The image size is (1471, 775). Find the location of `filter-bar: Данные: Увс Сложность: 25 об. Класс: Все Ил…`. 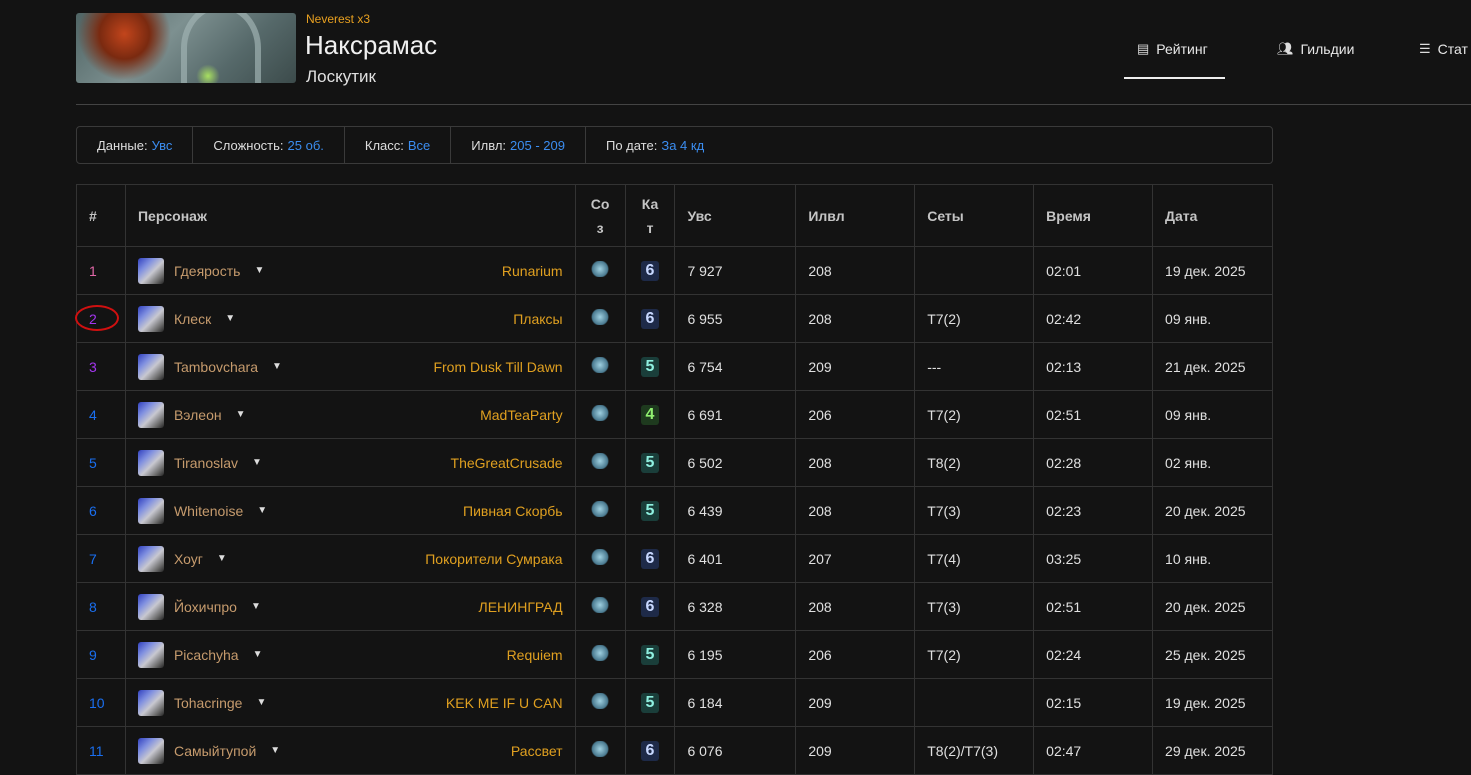

filter-bar: Данные: Увс Сложность: 25 об. Класс: Все Ил… is located at coordinates (674, 145).